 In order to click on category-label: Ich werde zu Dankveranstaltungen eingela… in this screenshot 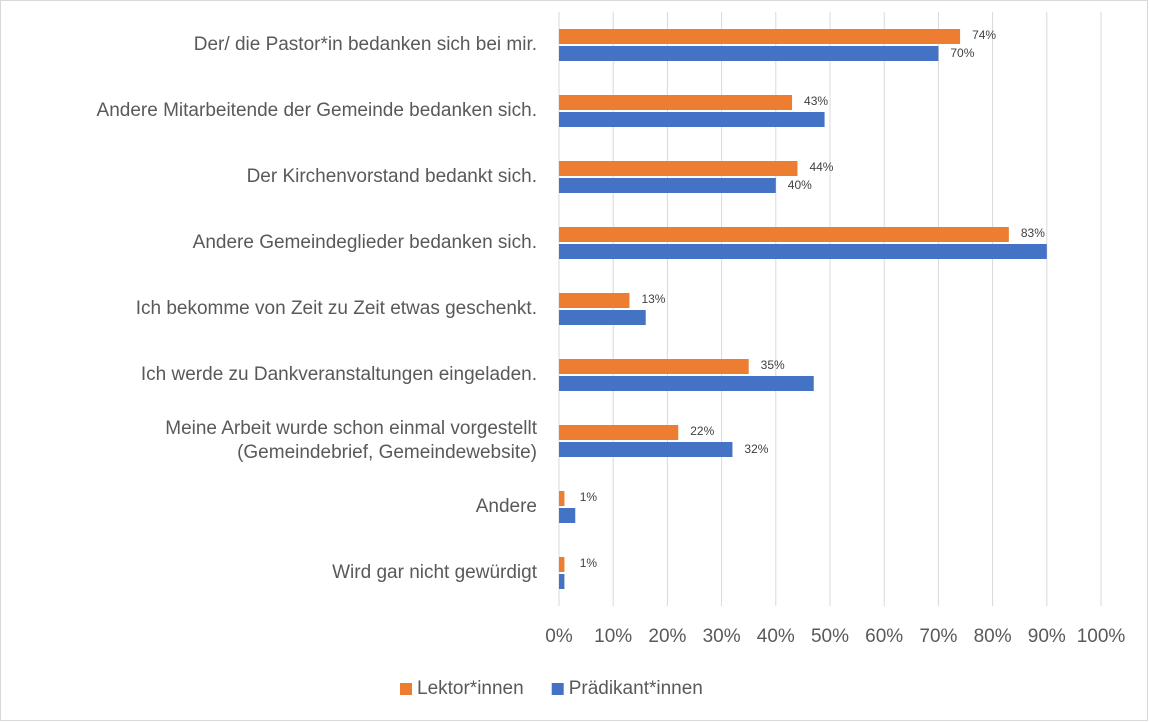, I will do `click(339, 374)`.